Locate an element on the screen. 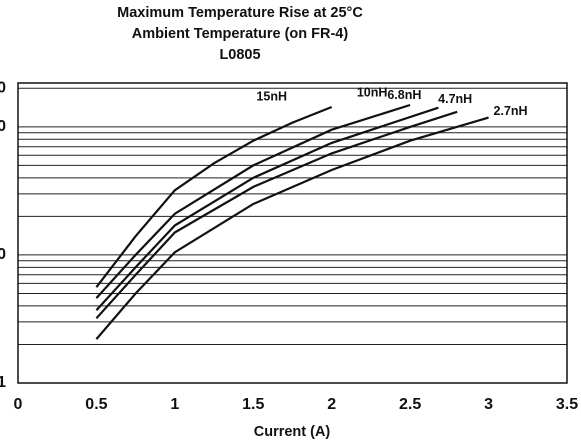 The height and width of the screenshot is (443, 581). x-tick-label: 1 is located at coordinates (174, 404).